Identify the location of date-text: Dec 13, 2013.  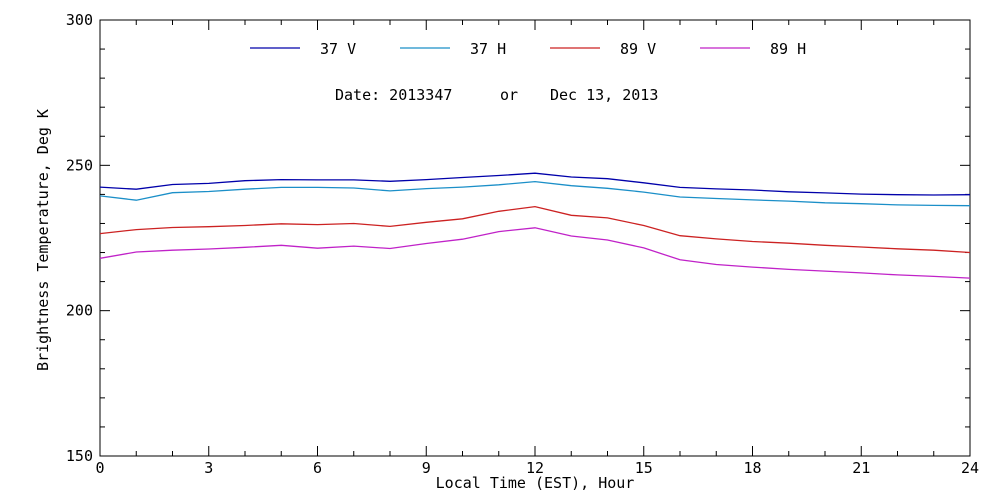
(604, 95).